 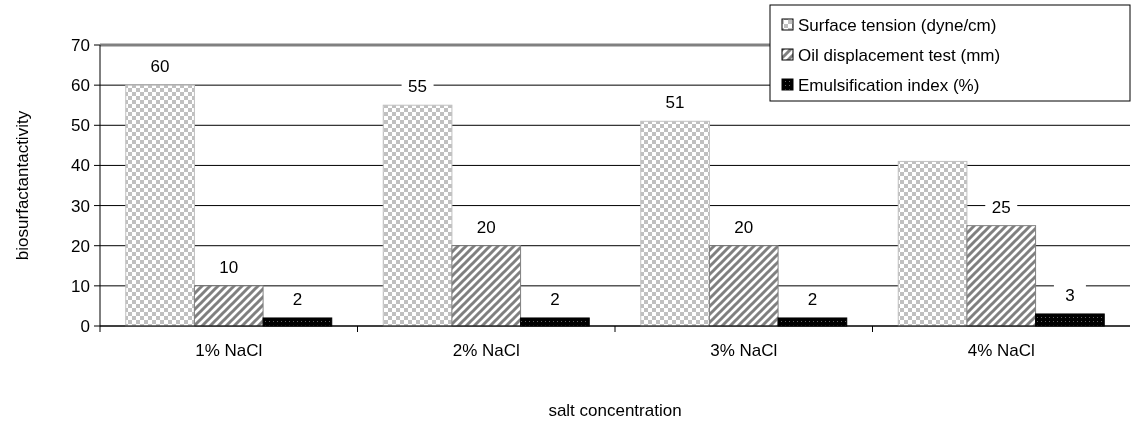 What do you see at coordinates (160, 67) in the screenshot?
I see `data-label: 60` at bounding box center [160, 67].